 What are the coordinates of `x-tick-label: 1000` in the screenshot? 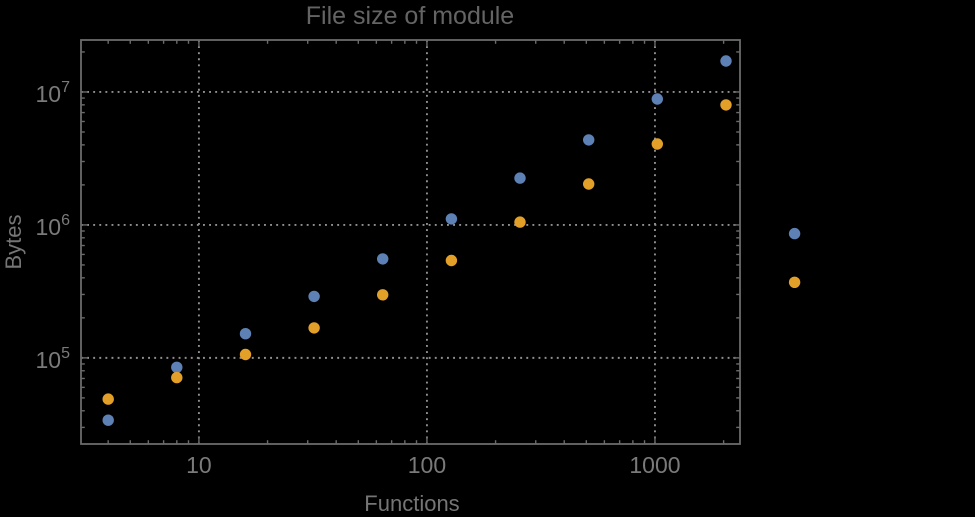 It's located at (654, 465).